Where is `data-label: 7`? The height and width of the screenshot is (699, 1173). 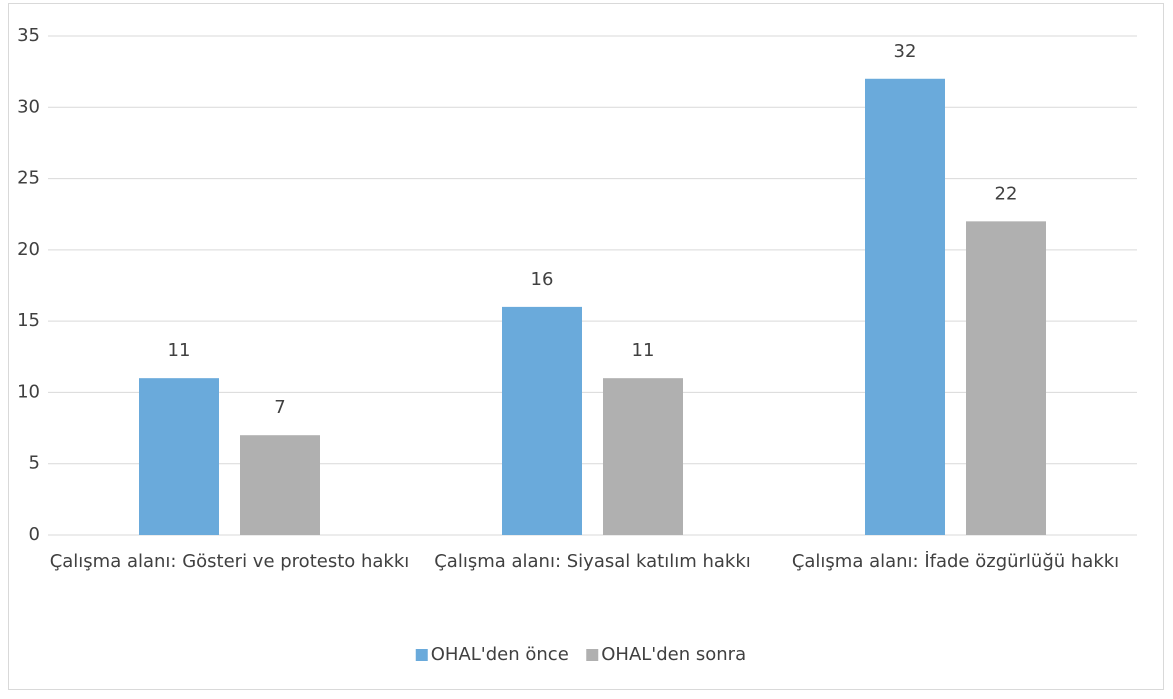
data-label: 7 is located at coordinates (279, 407).